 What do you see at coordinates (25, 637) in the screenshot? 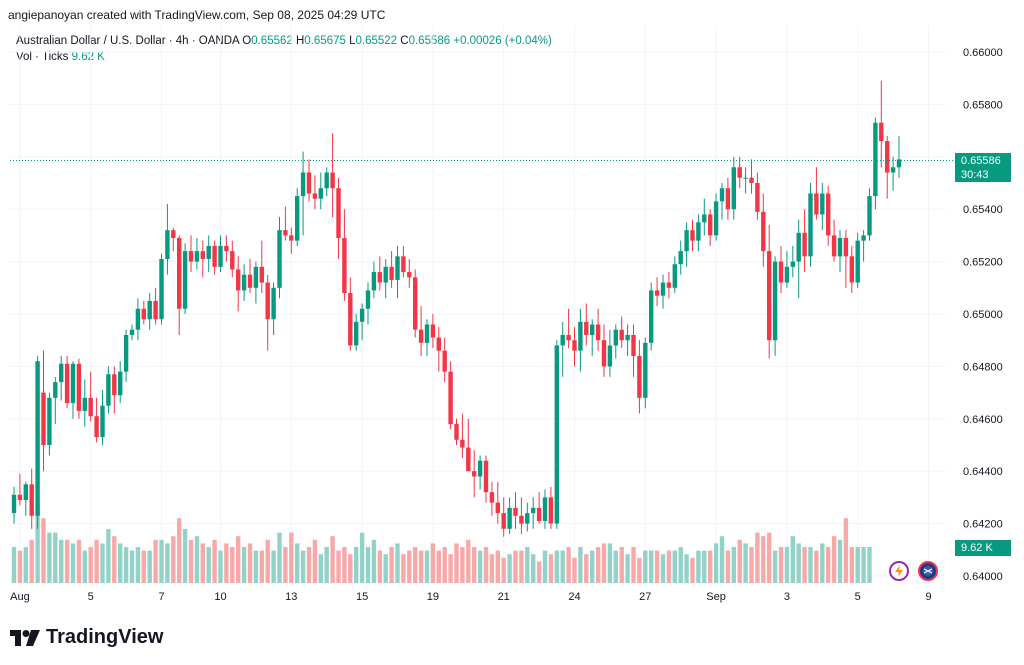
I see `tradingview-logo-icon` at bounding box center [25, 637].